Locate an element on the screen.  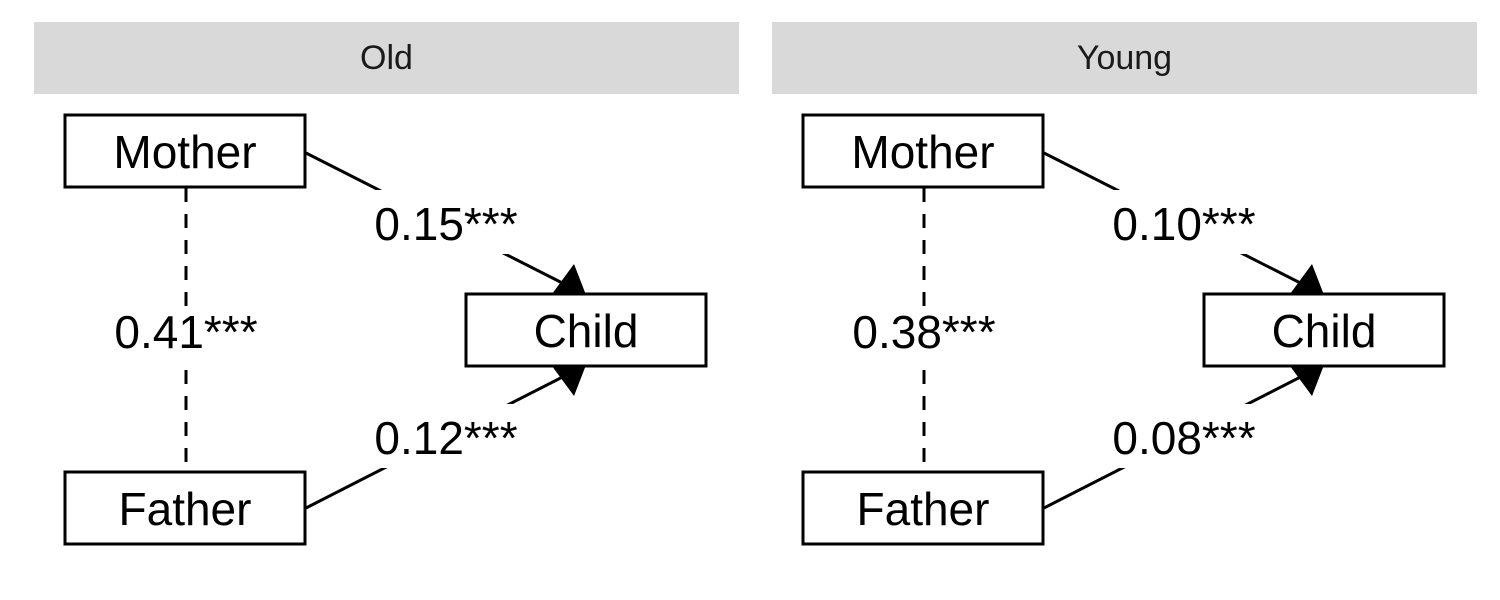
edge-label-mother-father: 0.41*** is located at coordinates (185, 332).